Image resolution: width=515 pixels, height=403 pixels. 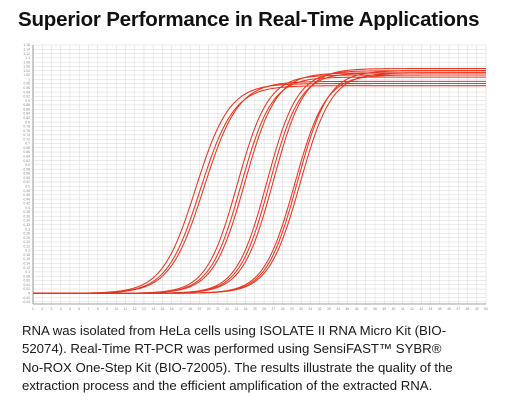 I want to click on x-tick-label: 19, so click(x=200, y=309).